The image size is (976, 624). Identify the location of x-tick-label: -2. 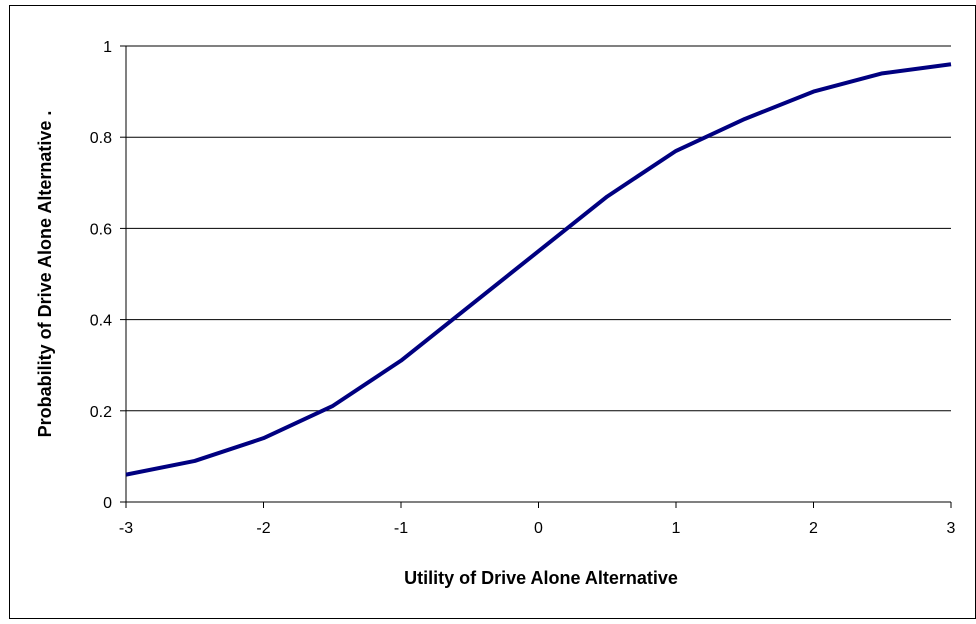
(263, 528).